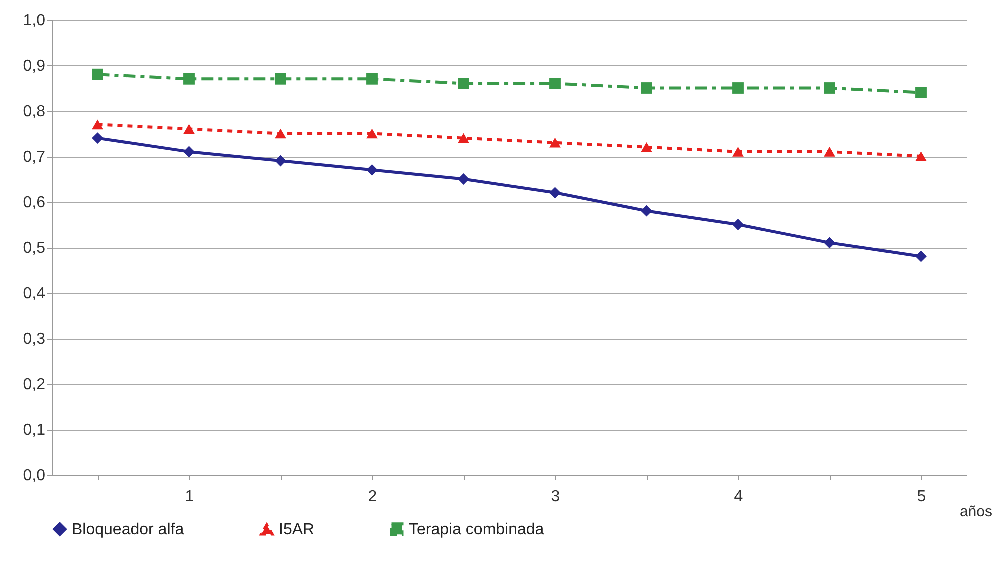  Describe the element at coordinates (34, 476) in the screenshot. I see `y-tick-label: 0,0` at that location.